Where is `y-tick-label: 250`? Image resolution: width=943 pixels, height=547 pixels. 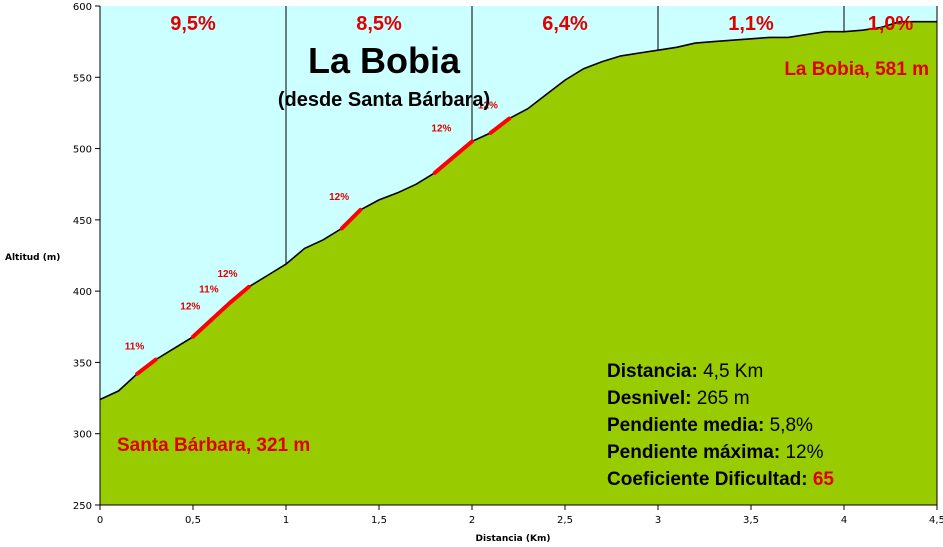
y-tick-label: 250 is located at coordinates (82, 506).